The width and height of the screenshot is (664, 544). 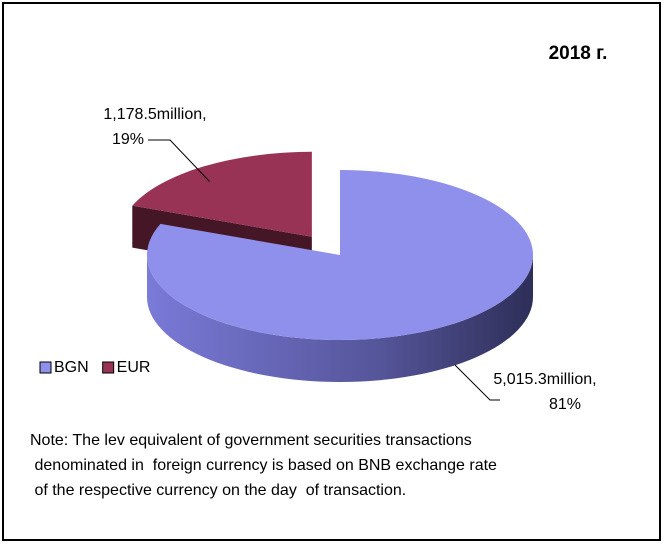 What do you see at coordinates (578, 53) in the screenshot?
I see `chart-title: 2018 г.` at bounding box center [578, 53].